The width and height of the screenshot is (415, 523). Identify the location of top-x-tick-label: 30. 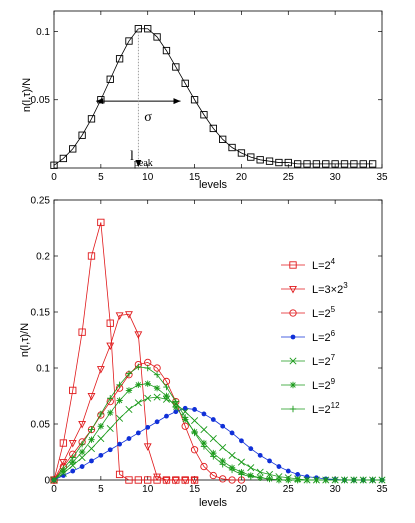
(336, 177).